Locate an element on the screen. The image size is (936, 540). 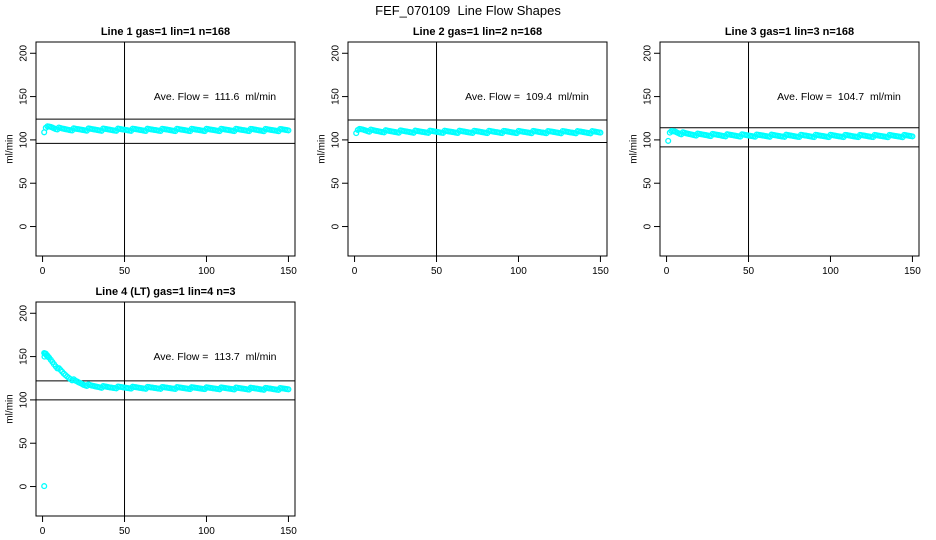
plot-canvas-line-3: 0 50 100 150 200 0 50 100 150 ml/min is located at coordinates (775, 159).